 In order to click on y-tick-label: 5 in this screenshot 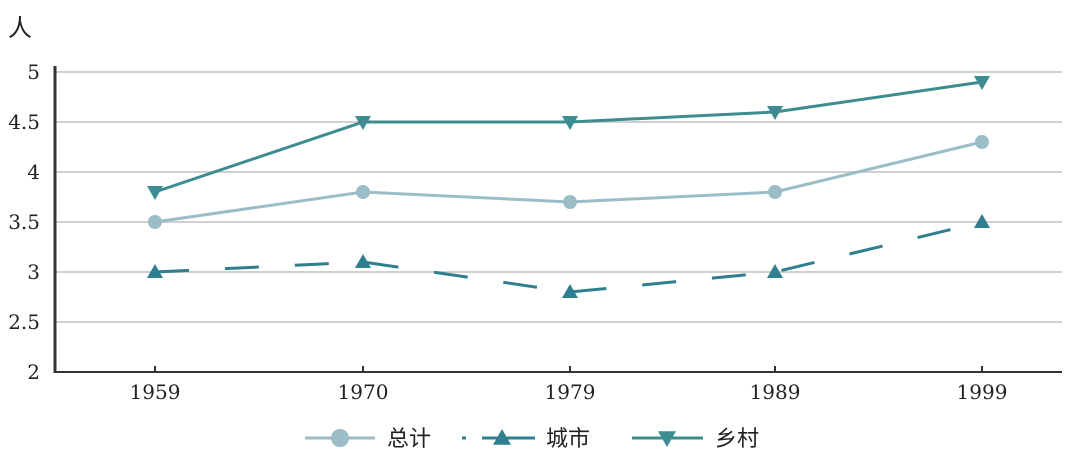, I will do `click(33, 72)`.